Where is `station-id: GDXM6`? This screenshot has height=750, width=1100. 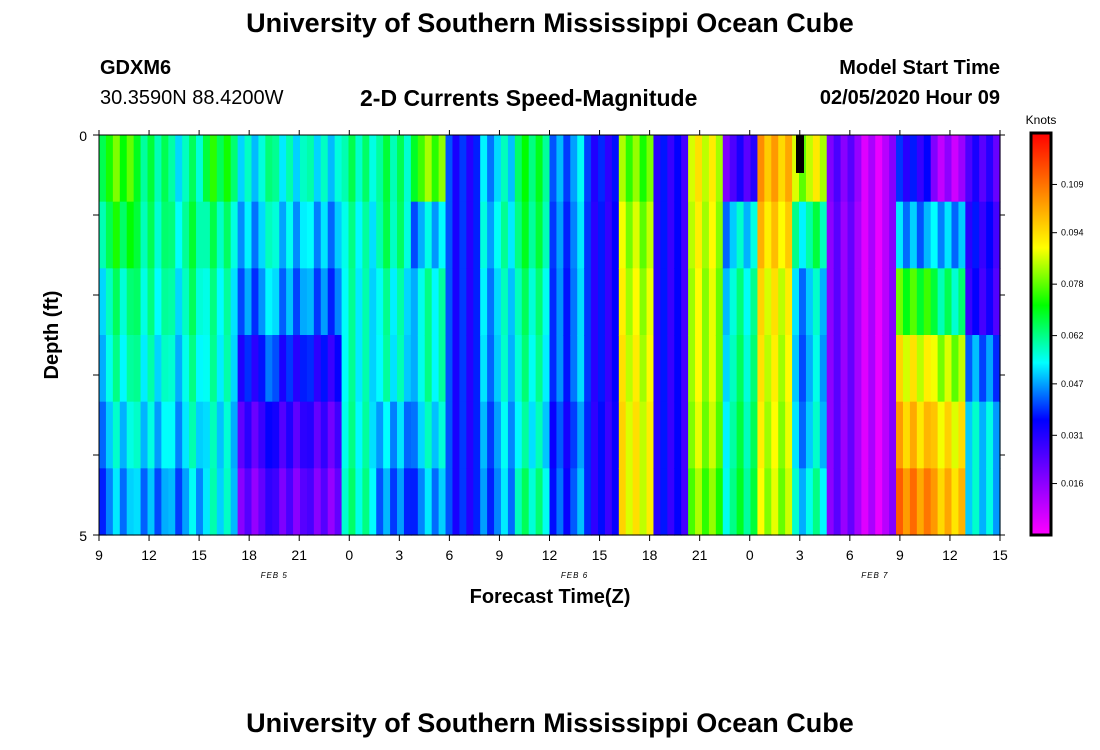
station-id: GDXM6 is located at coordinates (136, 68).